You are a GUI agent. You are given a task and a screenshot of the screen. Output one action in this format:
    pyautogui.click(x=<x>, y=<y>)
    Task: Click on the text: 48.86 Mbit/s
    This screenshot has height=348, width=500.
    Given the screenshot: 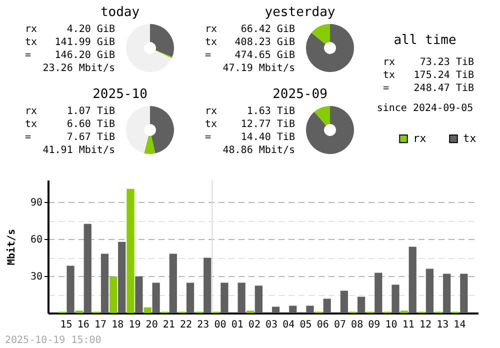 What is the action you would take?
    pyautogui.click(x=258, y=150)
    